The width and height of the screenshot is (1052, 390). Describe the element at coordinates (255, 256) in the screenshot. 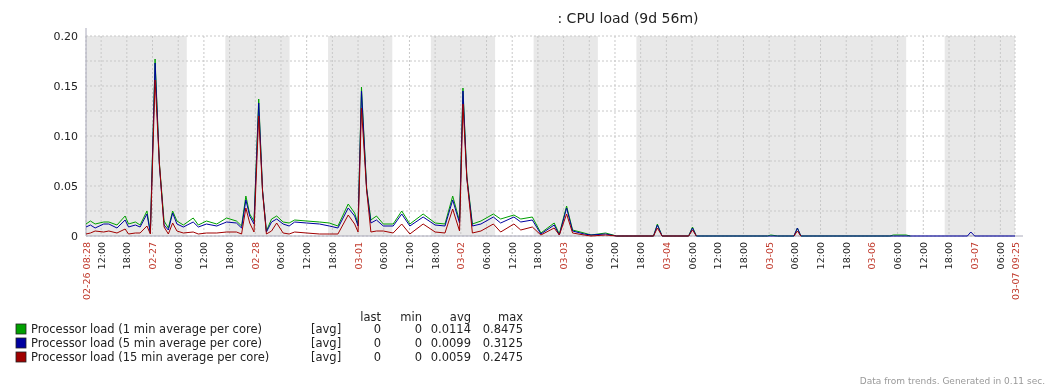

I see `x-tick-label: 02-28` at that location.